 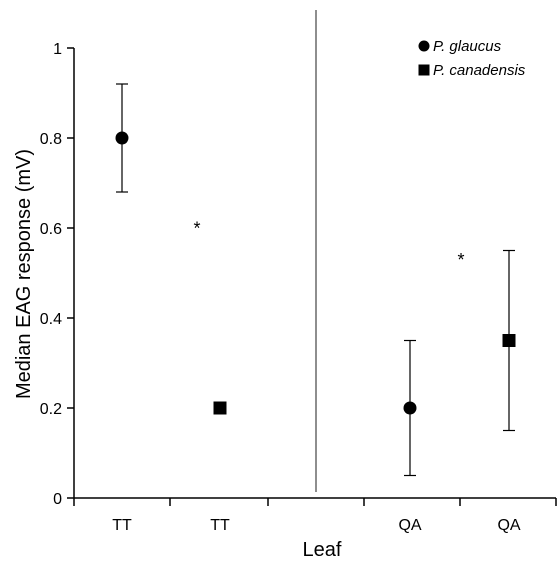 What do you see at coordinates (24, 274) in the screenshot?
I see `y-axis-title: Median EAG response (mV)` at bounding box center [24, 274].